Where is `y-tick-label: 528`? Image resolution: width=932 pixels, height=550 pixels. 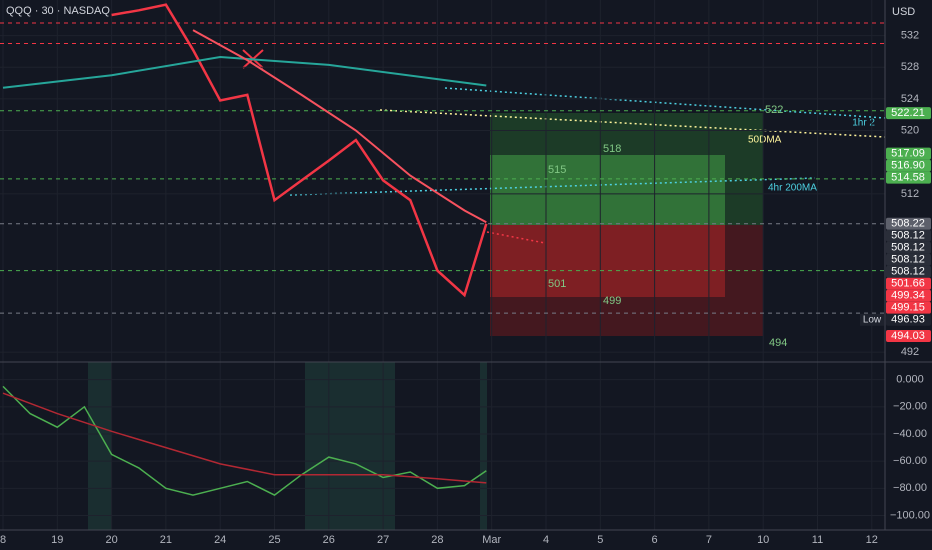 y-tick-label: 528 is located at coordinates (910, 67).